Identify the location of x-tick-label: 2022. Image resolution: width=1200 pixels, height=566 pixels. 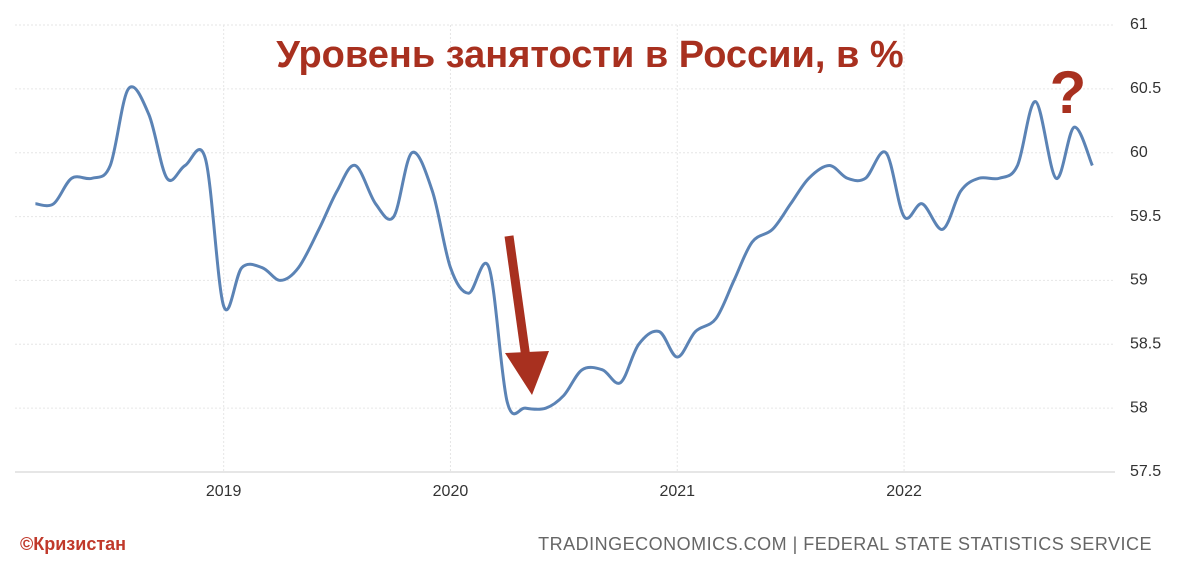
(904, 491).